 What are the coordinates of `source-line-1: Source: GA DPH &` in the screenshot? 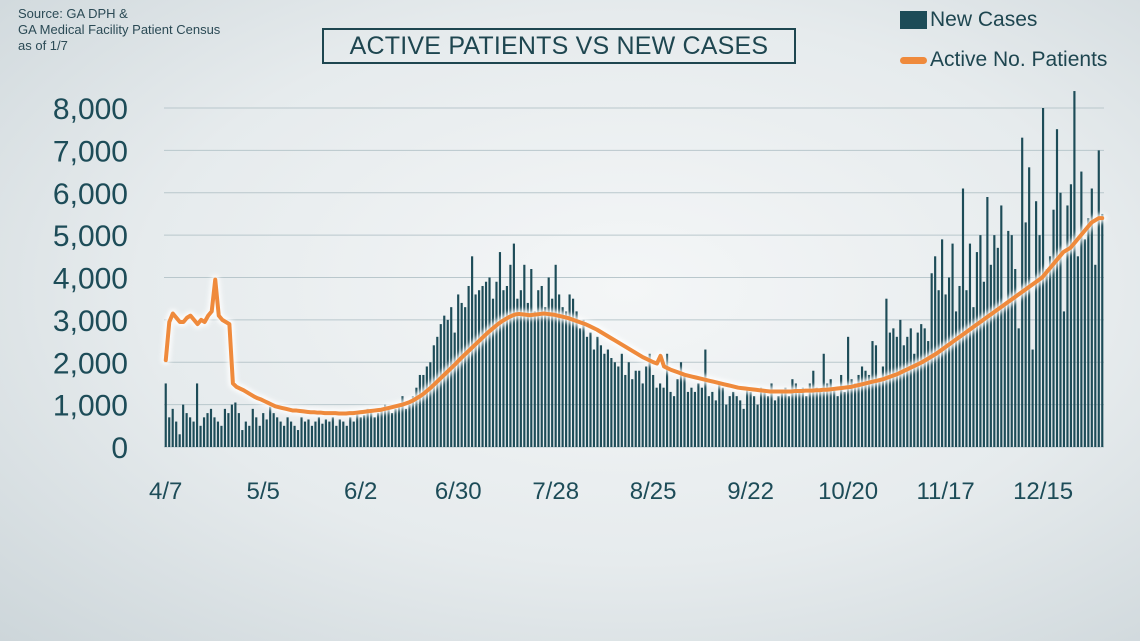 It's located at (73, 13).